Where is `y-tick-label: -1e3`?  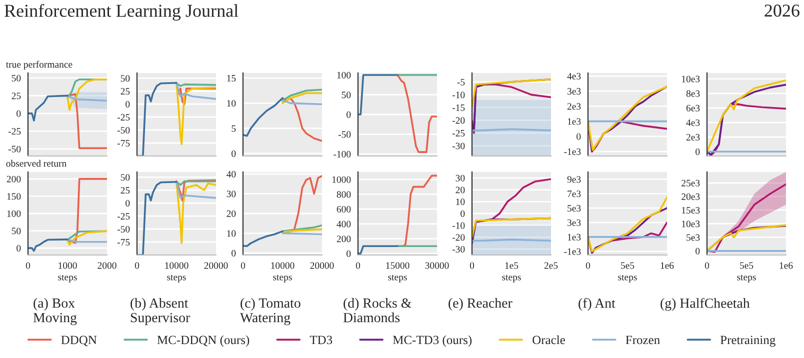
y-tick-label: -1e3 is located at coordinates (572, 151).